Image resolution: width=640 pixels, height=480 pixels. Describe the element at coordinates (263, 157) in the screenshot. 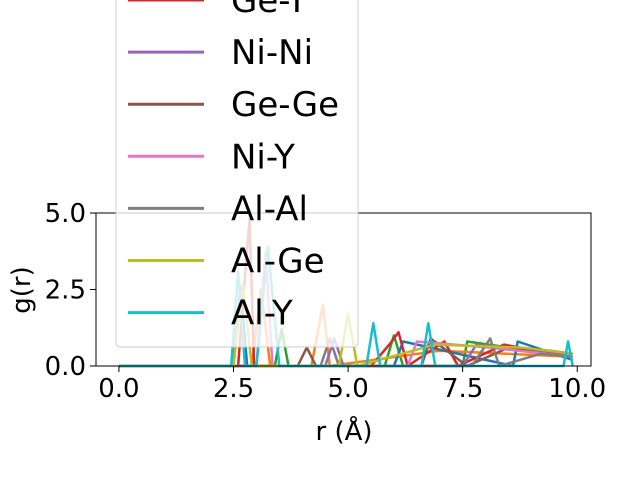

I see `legend-label-ni-y: Ni-Y` at that location.